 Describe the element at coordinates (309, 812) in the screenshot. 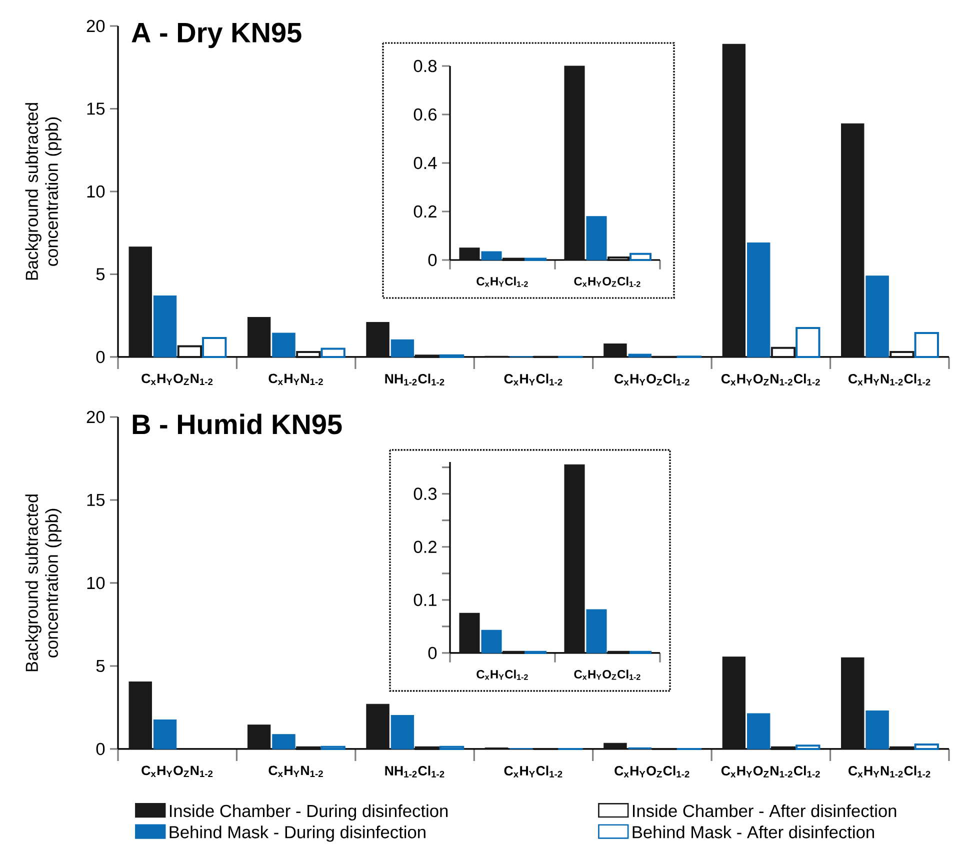

I see `legend-label: Inside Chamber - During disinfection` at that location.